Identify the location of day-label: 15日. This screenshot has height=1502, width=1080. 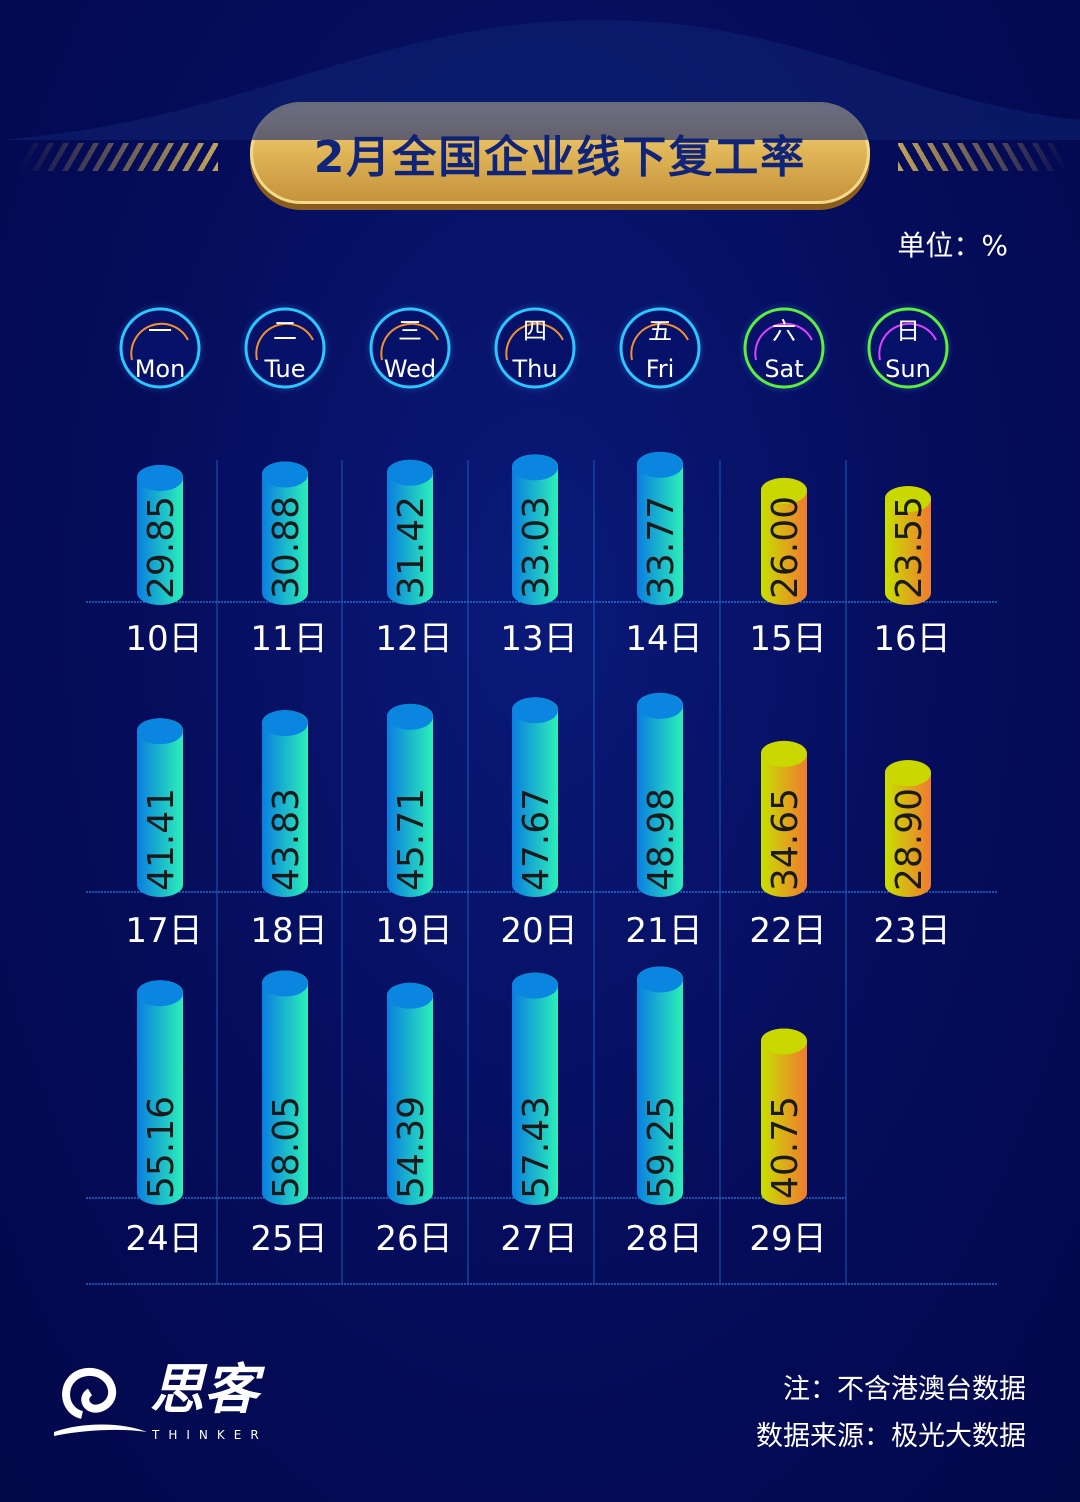
(787, 639).